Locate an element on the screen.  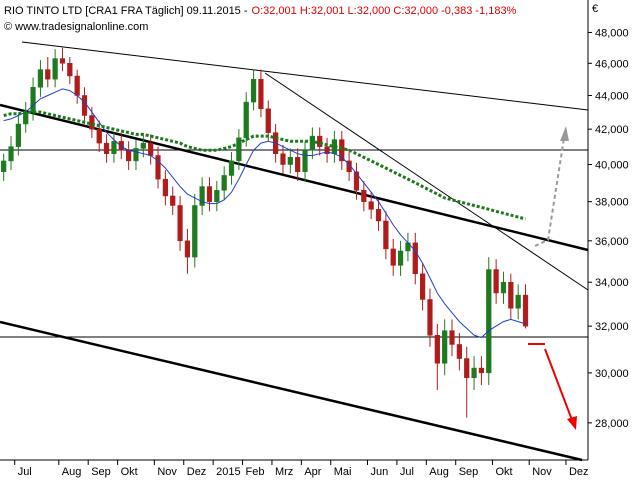
y-tick-label: 46,000 is located at coordinates (612, 64).